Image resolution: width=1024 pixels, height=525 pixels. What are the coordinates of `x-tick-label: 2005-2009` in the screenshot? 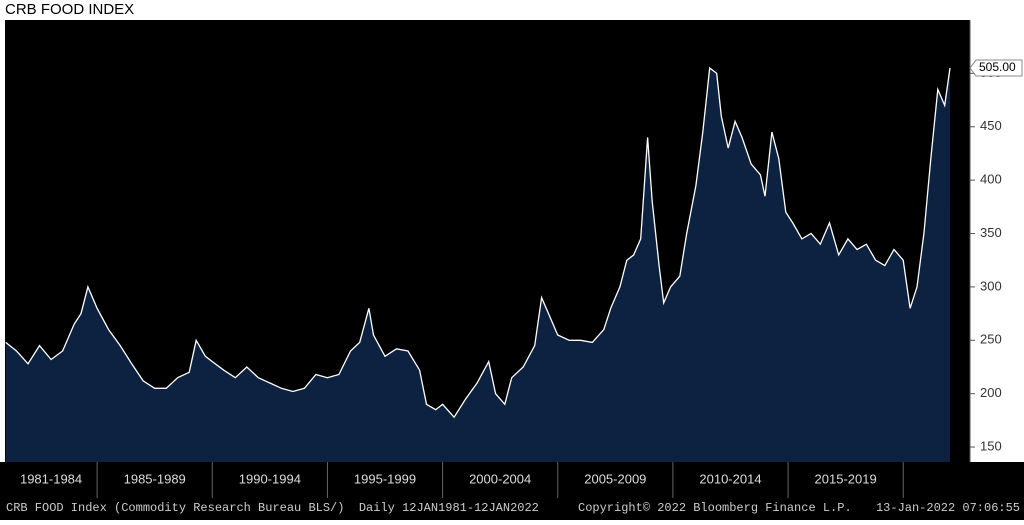 It's located at (615, 478).